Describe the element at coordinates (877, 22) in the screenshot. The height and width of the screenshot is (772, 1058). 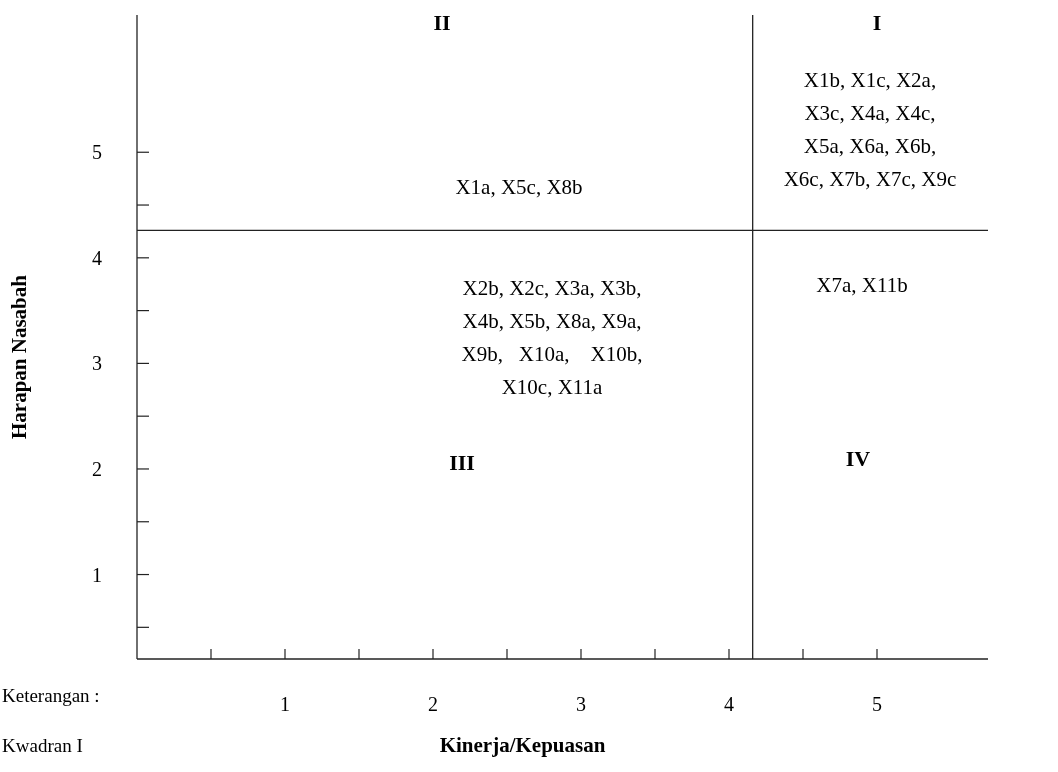
I see `annotation: I` at that location.